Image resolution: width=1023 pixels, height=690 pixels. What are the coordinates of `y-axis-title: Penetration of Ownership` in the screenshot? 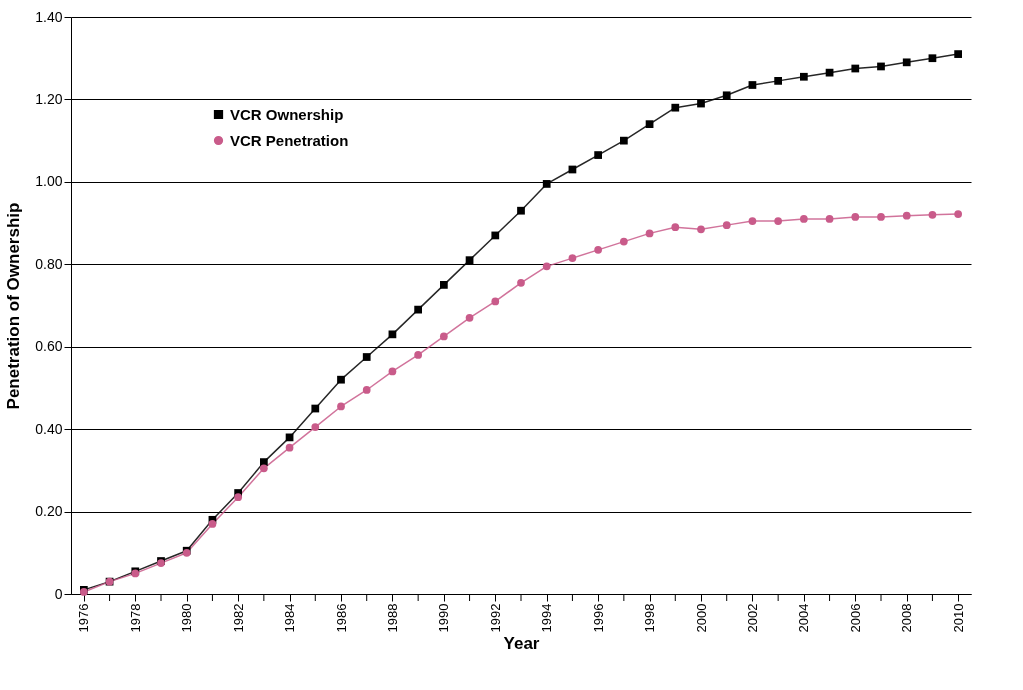 It's located at (14, 306).